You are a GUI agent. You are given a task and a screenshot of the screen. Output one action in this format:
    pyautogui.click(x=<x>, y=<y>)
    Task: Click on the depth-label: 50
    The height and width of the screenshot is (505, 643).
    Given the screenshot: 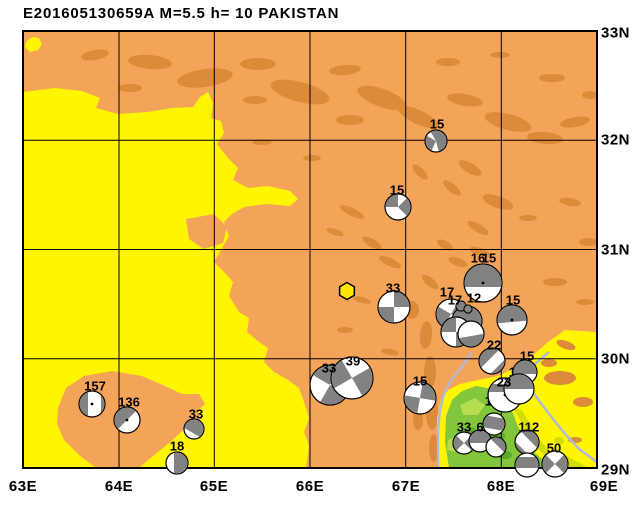 What is the action you would take?
    pyautogui.click(x=554, y=448)
    